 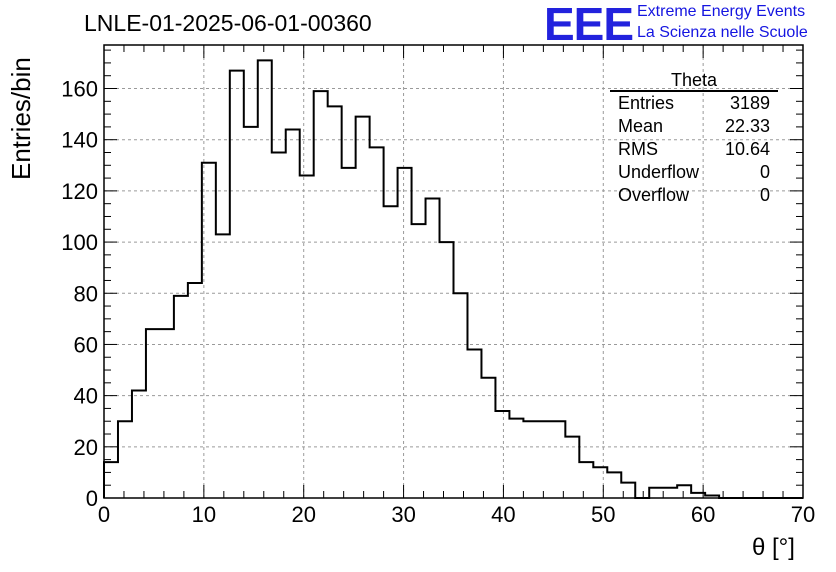 What do you see at coordinates (694, 81) in the screenshot?
I see `stats-title: Theta` at bounding box center [694, 81].